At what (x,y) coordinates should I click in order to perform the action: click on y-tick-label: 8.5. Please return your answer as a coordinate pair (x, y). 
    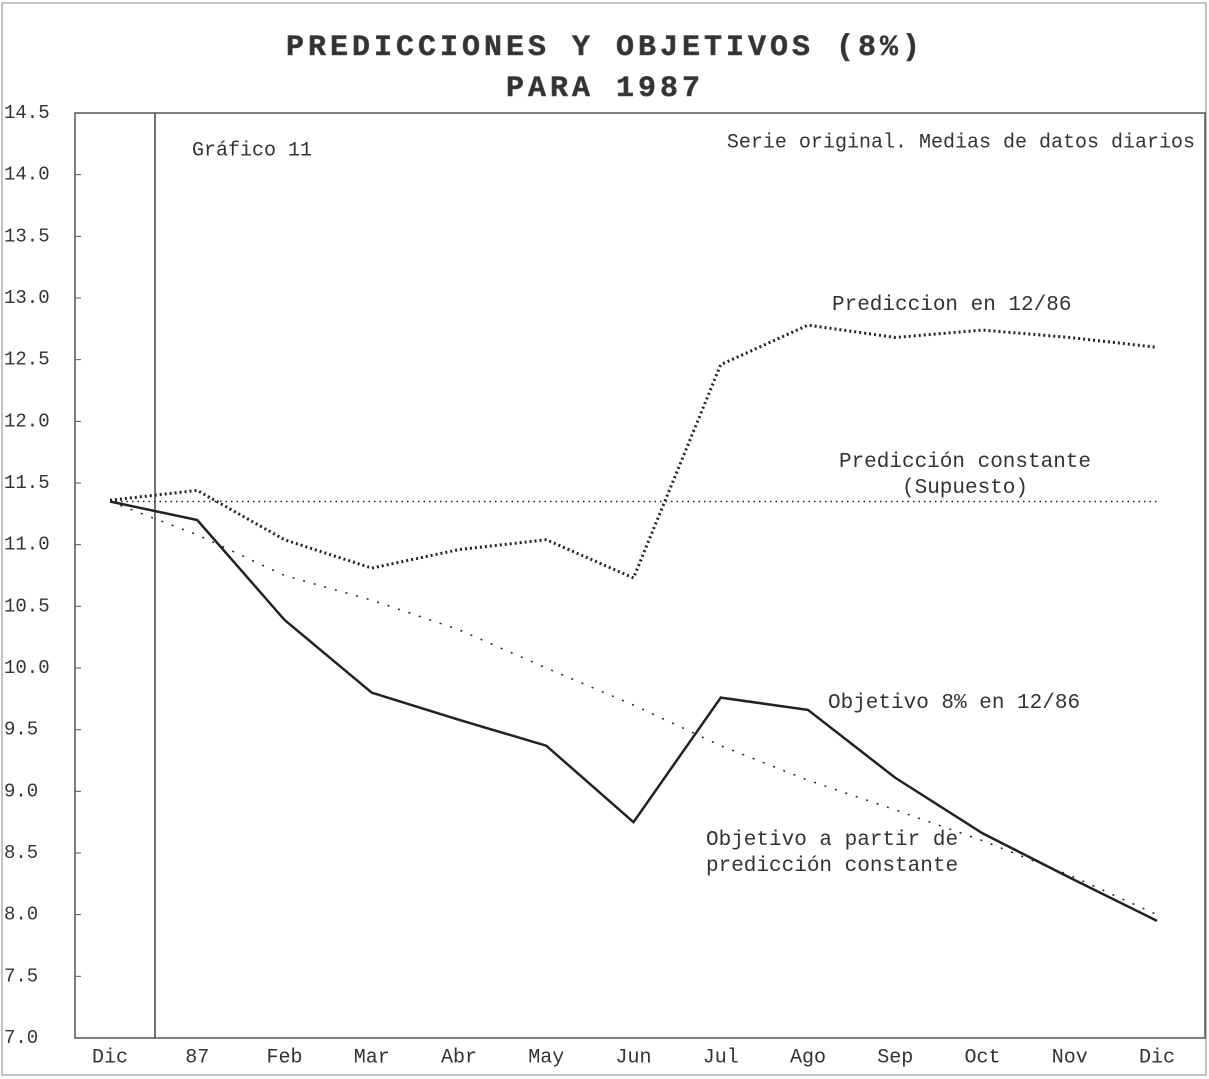
    Looking at the image, I should click on (21, 853).